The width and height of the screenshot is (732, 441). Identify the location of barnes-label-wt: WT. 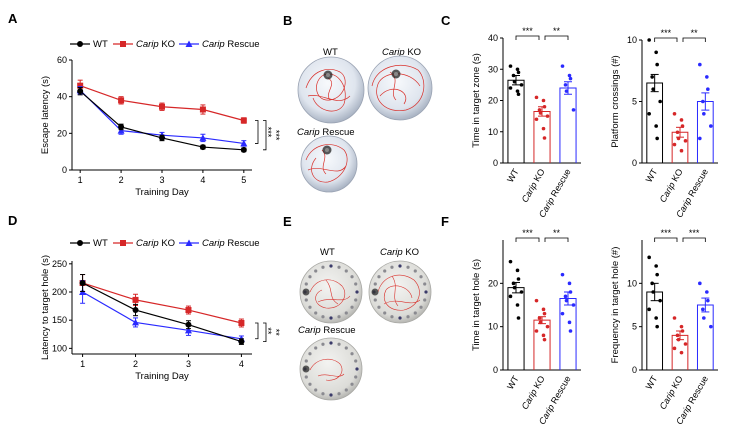
(327, 252).